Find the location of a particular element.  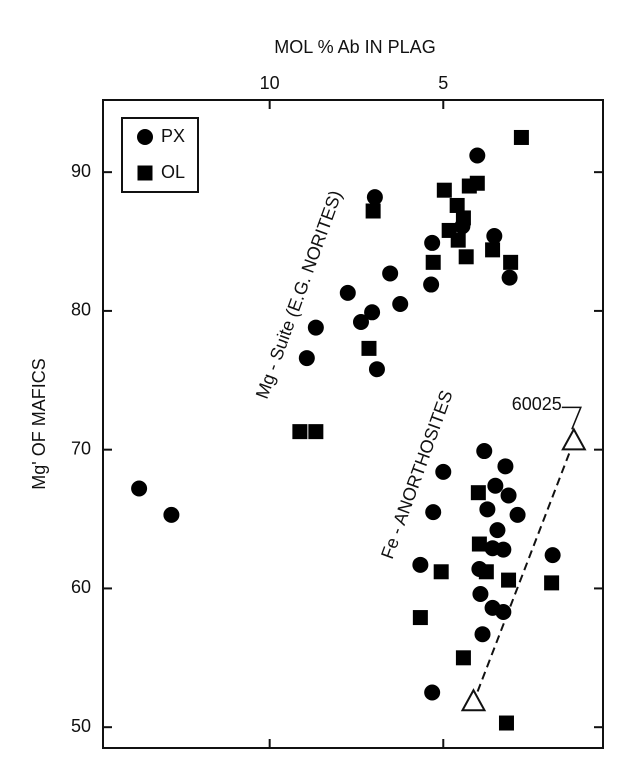

annotation: Mg - Suite (E.G. NORITES) is located at coordinates (299, 295).